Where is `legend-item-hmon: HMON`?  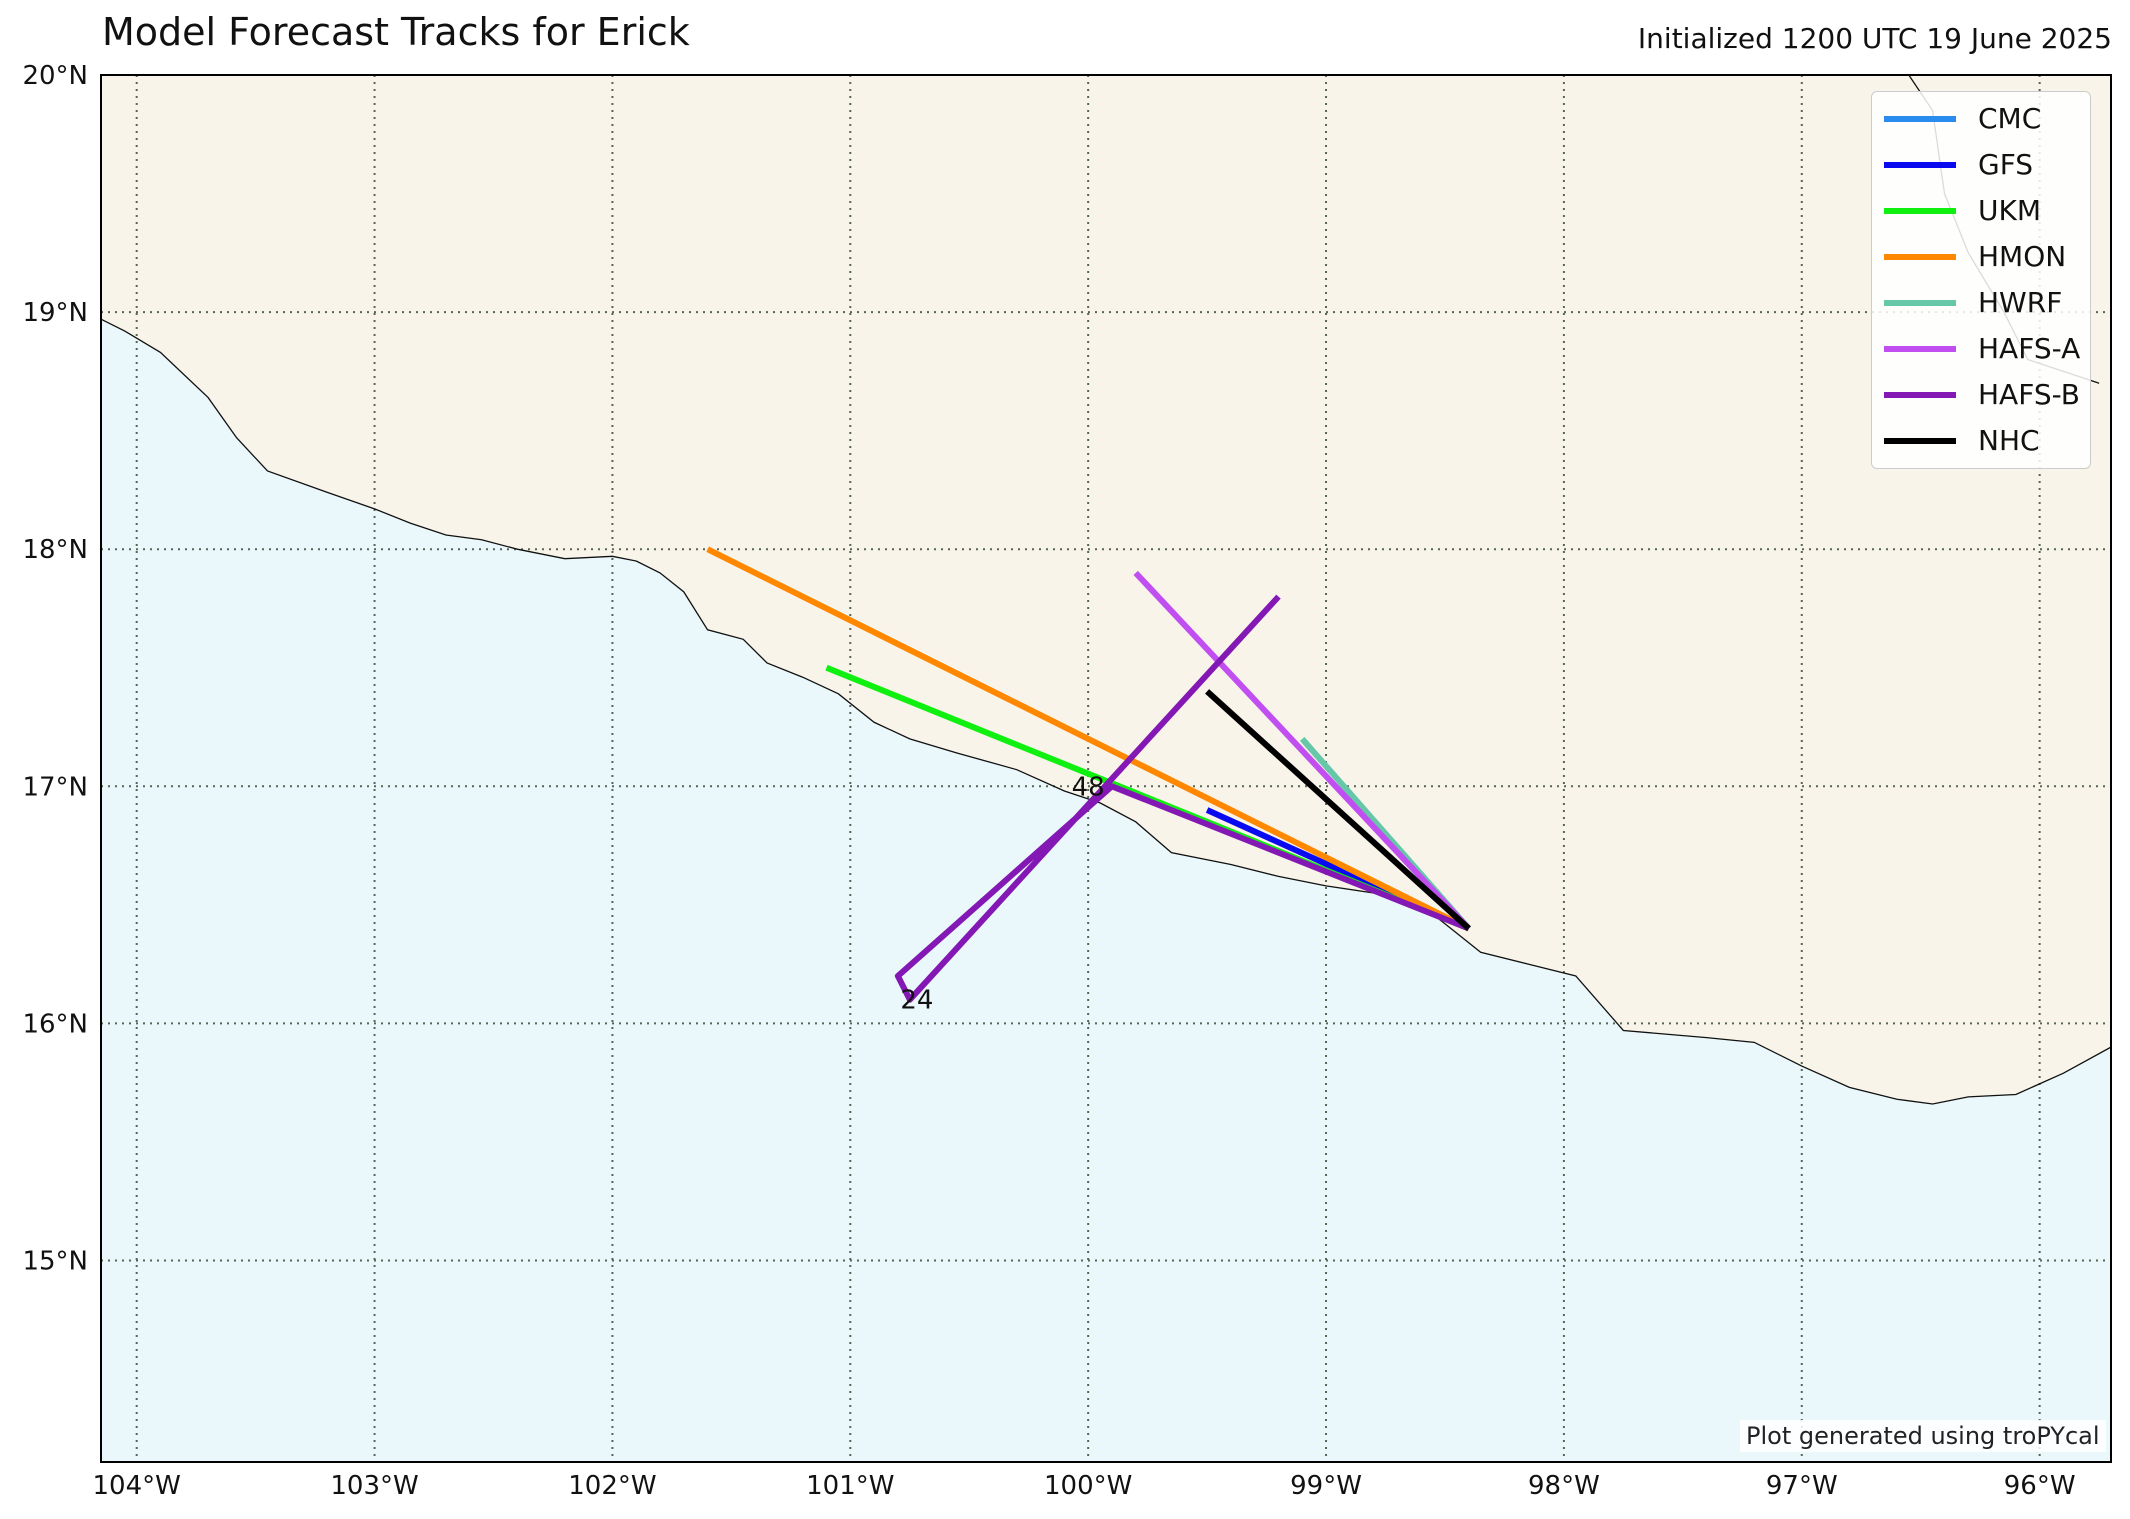 legend-item-hmon: HMON is located at coordinates (1981, 256).